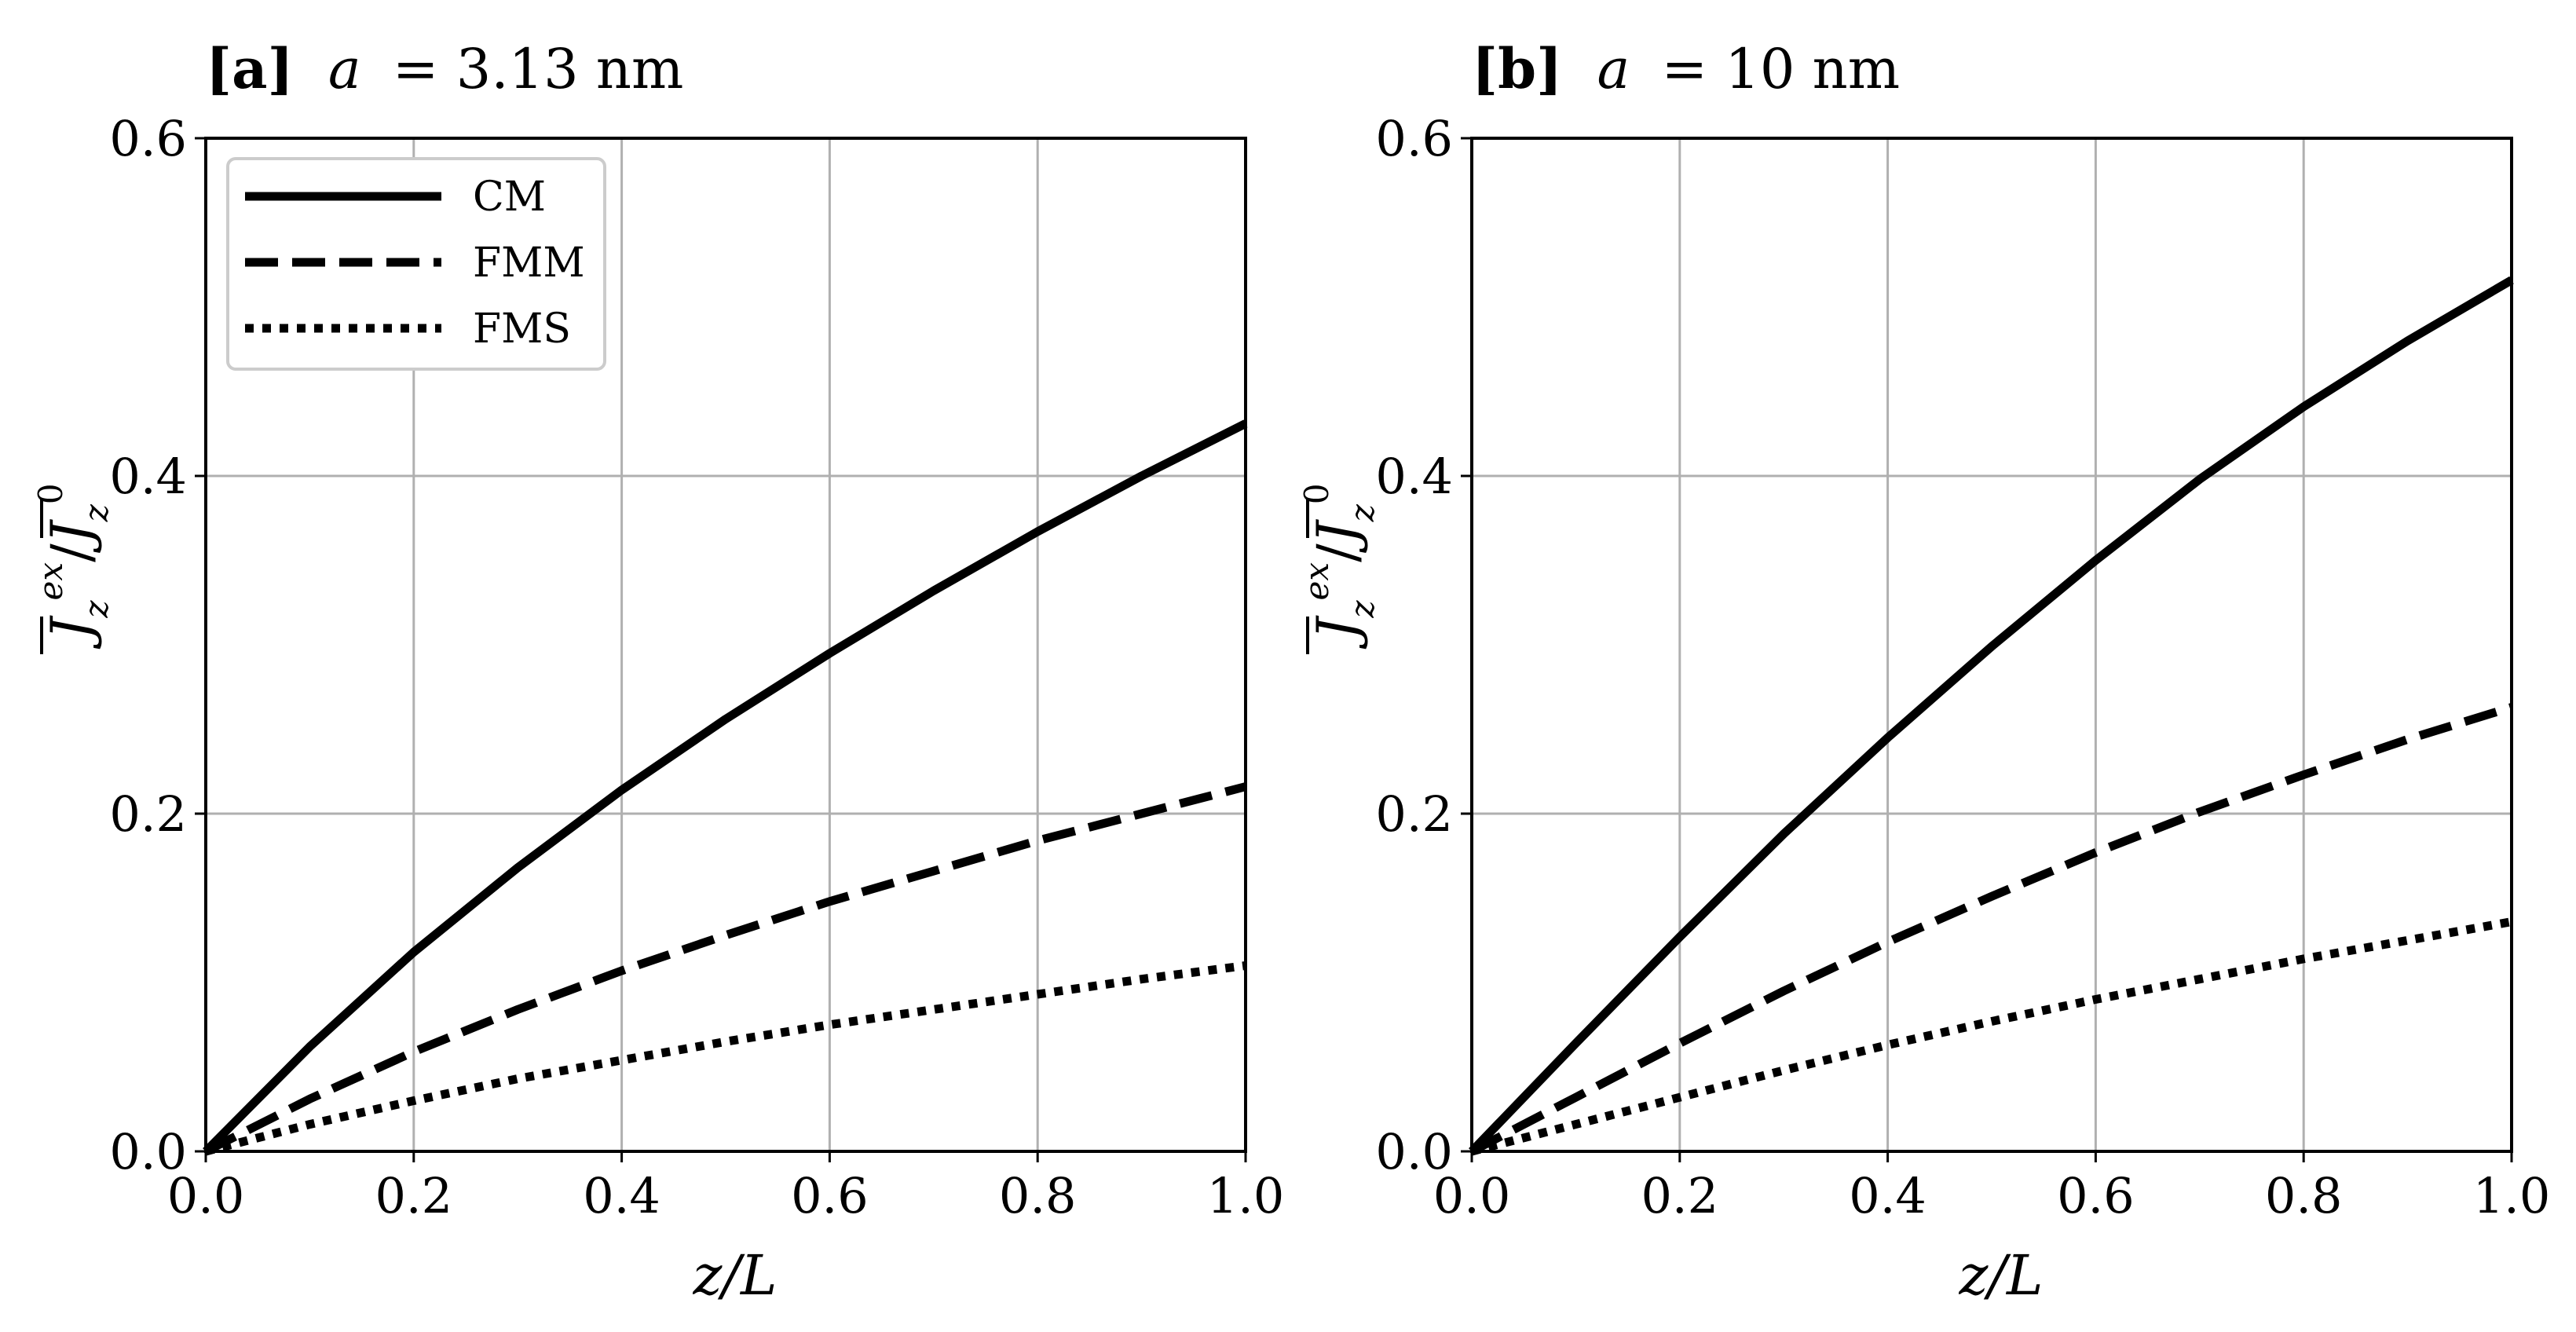  What do you see at coordinates (345, 69) in the screenshot?
I see `panel-a-title-var: a` at bounding box center [345, 69].